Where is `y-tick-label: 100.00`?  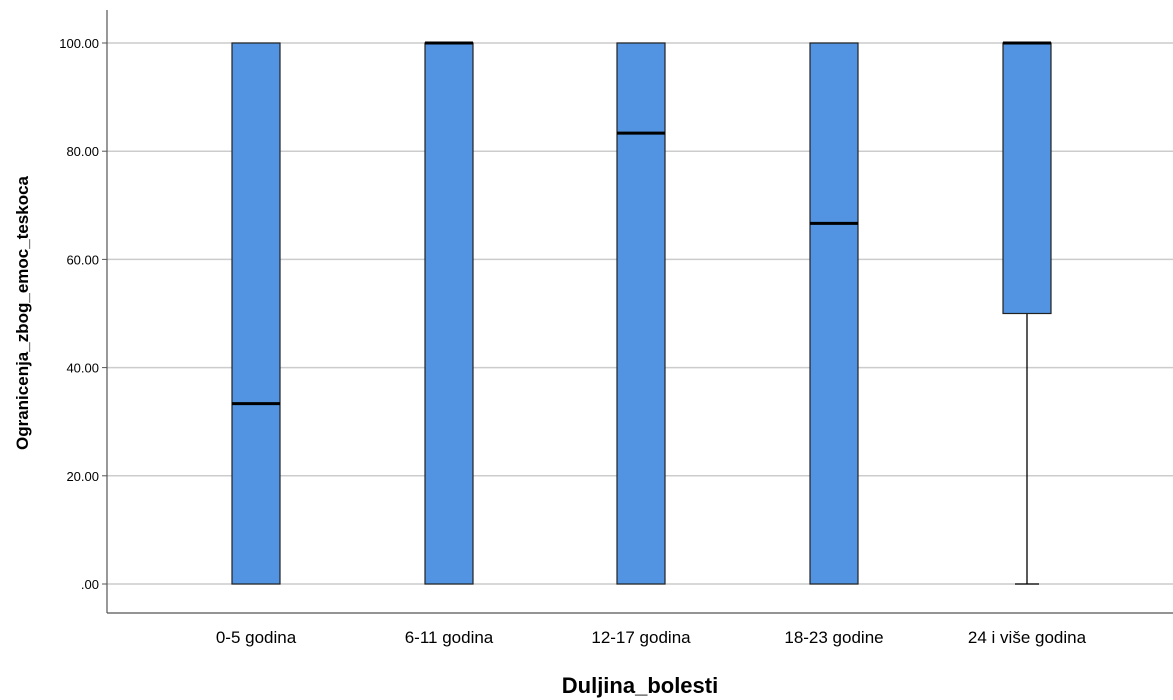 y-tick-label: 100.00 is located at coordinates (79, 43).